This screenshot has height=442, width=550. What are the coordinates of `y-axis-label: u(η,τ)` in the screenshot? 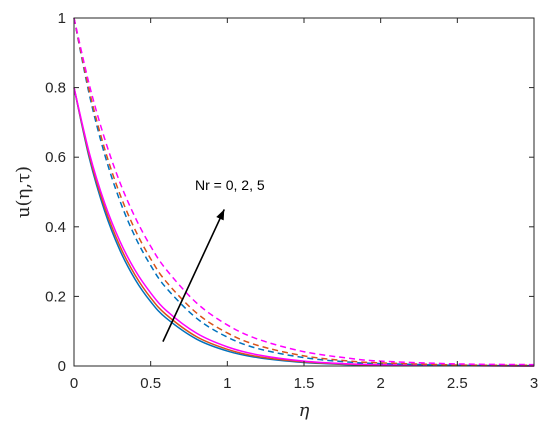 It's located at (23, 192).